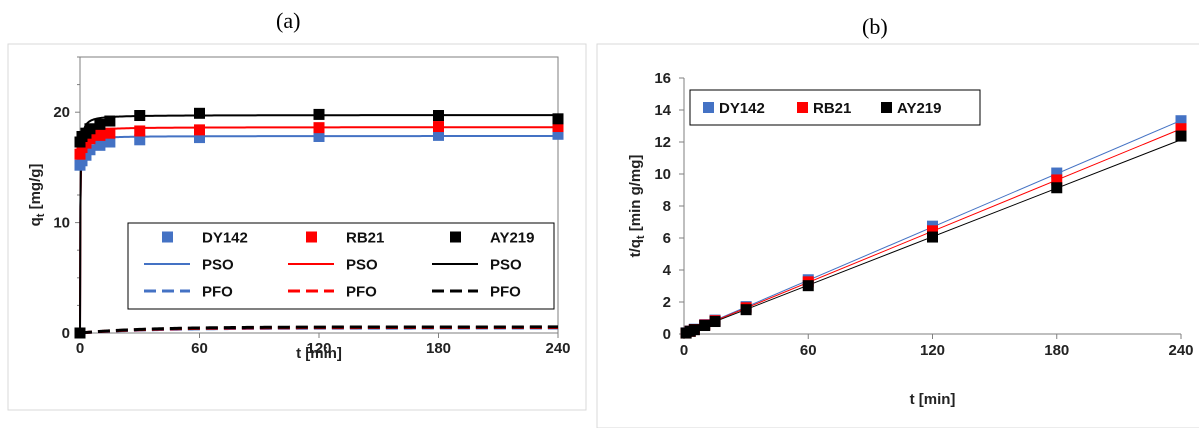 Image resolution: width=1199 pixels, height=428 pixels. What do you see at coordinates (61, 112) in the screenshot?
I see `y-tick-label: 20` at bounding box center [61, 112].